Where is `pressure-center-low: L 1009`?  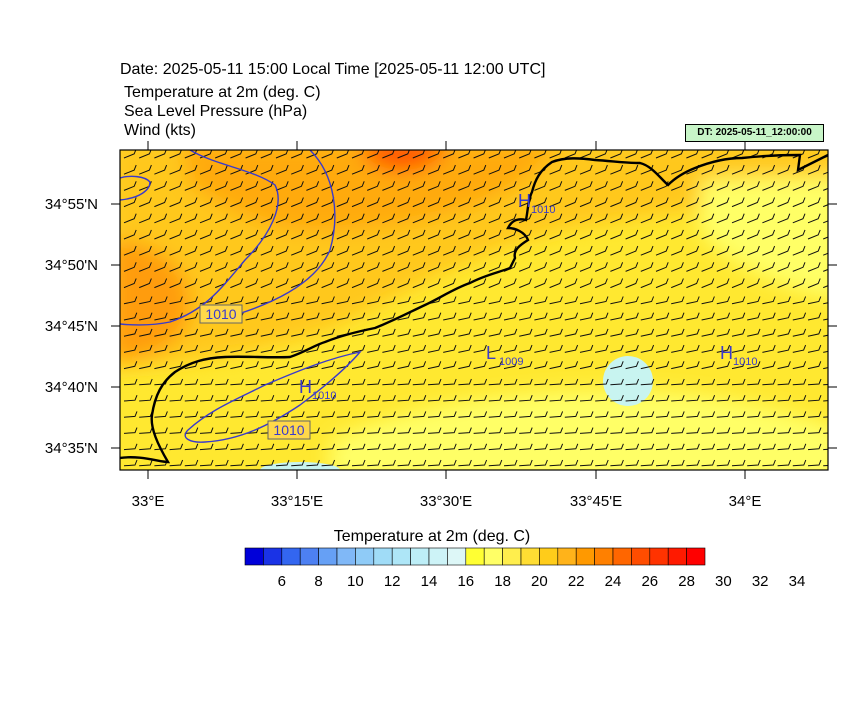 pressure-center-low: L 1009 is located at coordinates (504, 355).